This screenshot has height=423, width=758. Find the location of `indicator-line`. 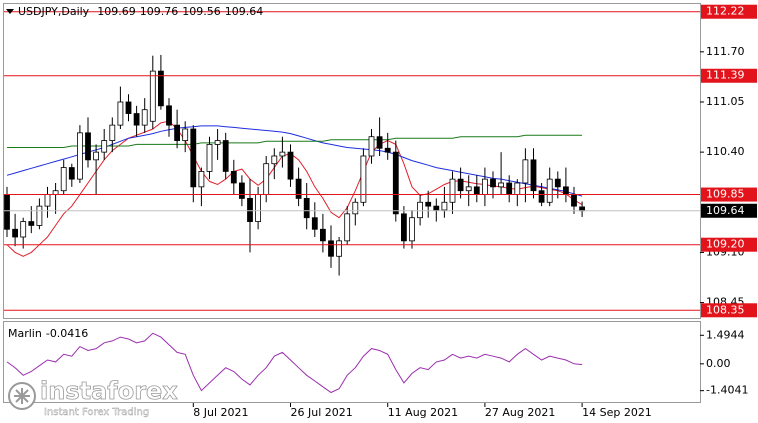

indicator-line is located at coordinates (294, 363).